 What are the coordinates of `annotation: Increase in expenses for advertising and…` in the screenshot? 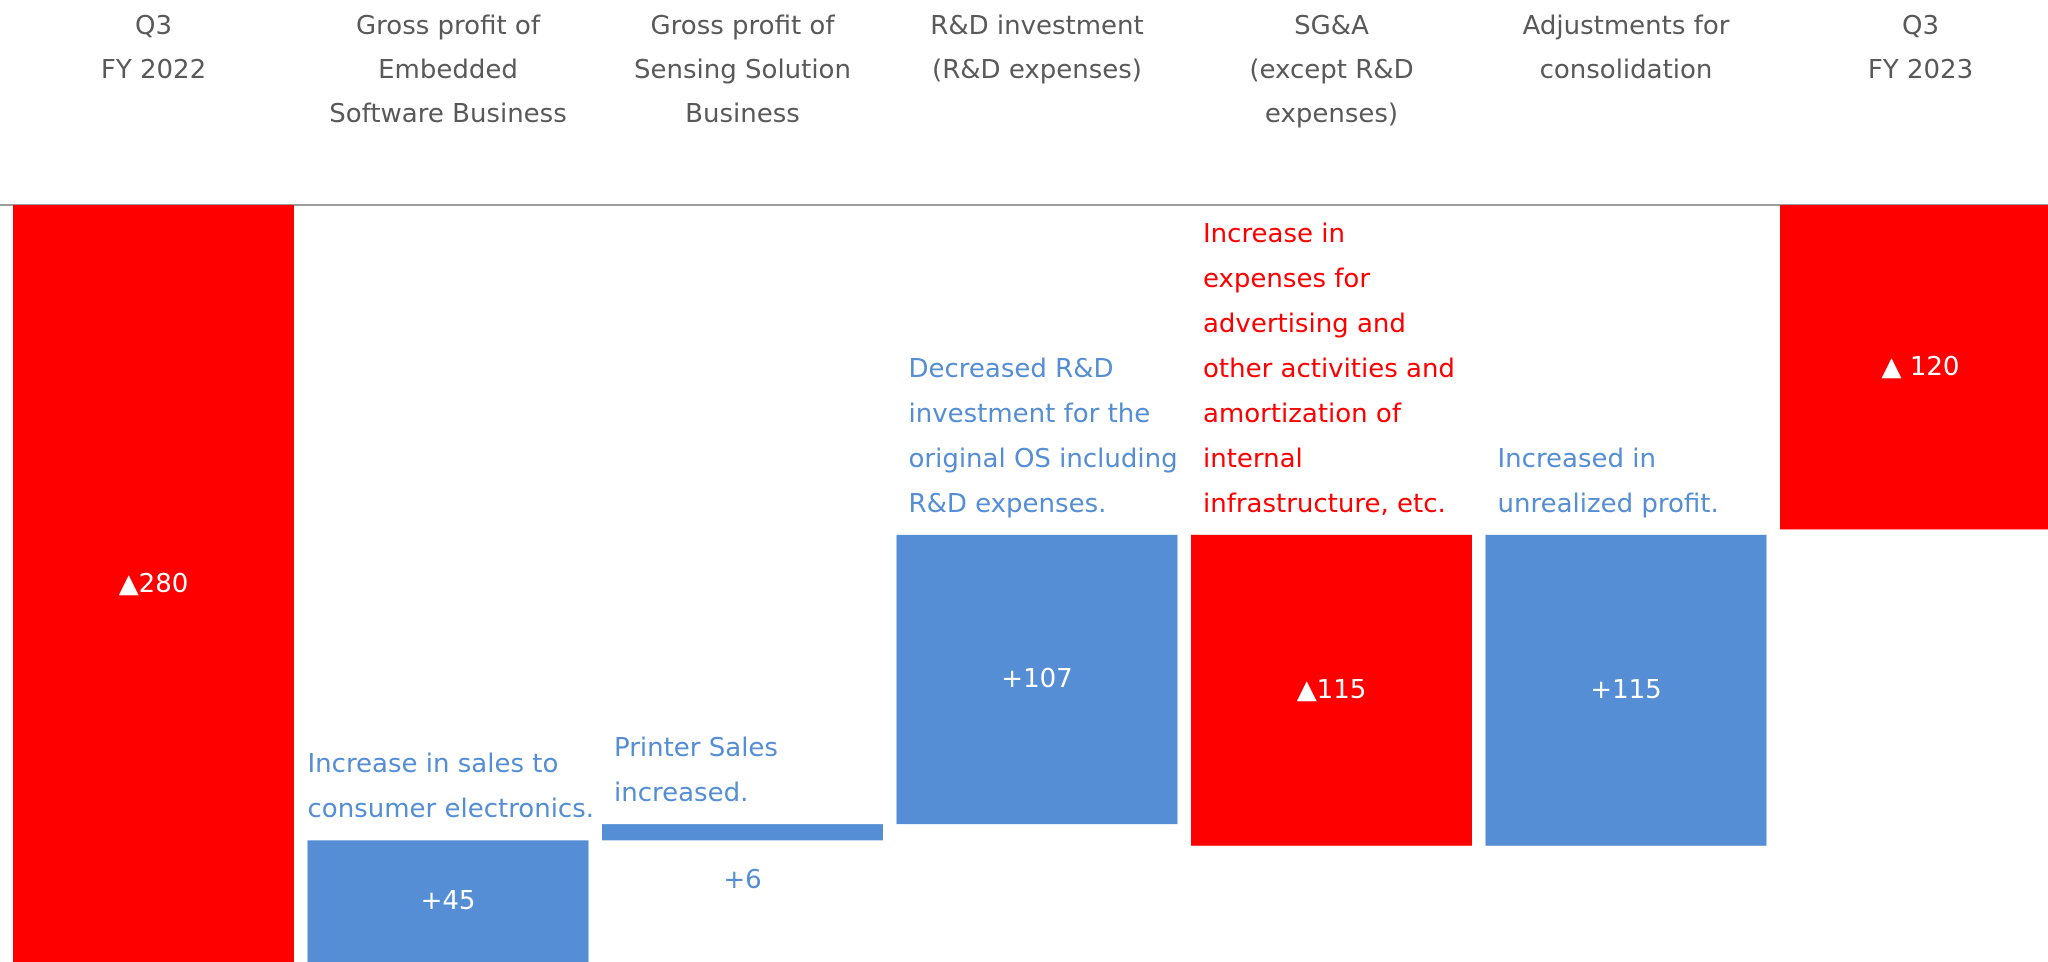 It's located at (1329, 368).